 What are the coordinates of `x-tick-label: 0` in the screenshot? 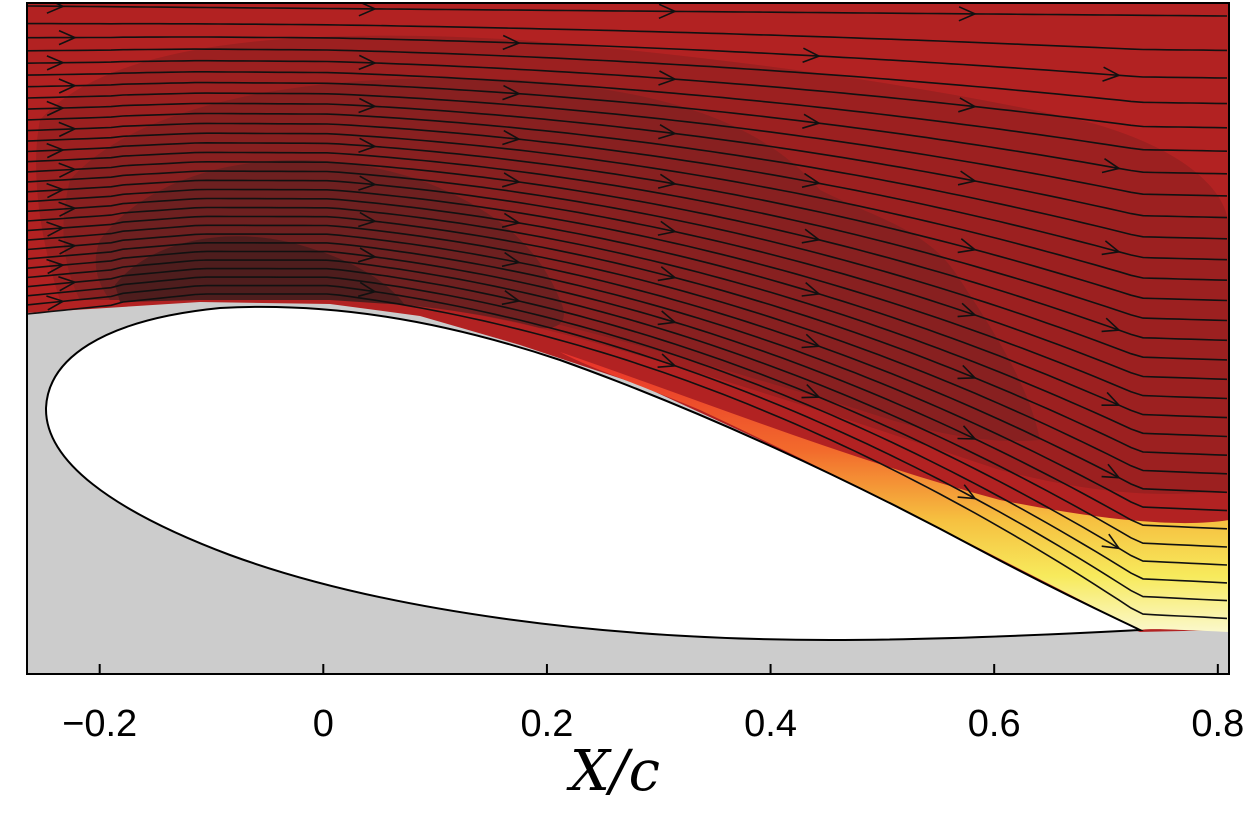 It's located at (323, 724).